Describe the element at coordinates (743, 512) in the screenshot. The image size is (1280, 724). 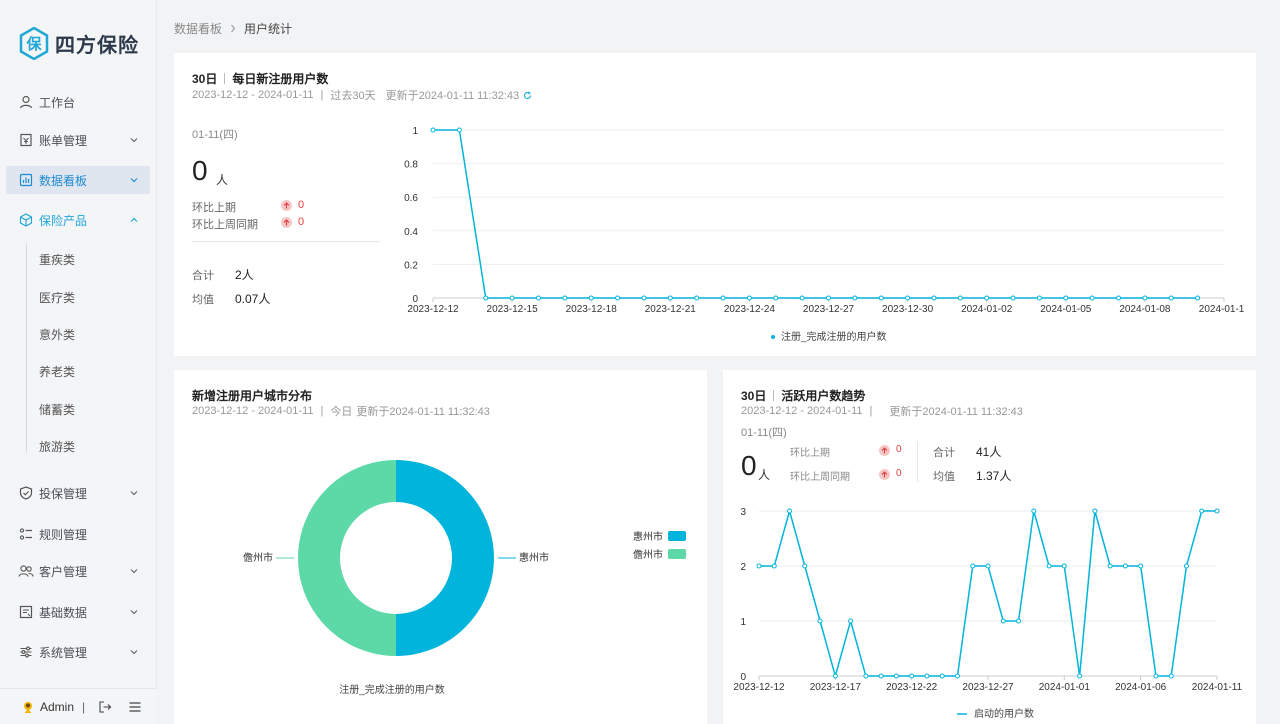
I see `y-tick-label: 3` at that location.